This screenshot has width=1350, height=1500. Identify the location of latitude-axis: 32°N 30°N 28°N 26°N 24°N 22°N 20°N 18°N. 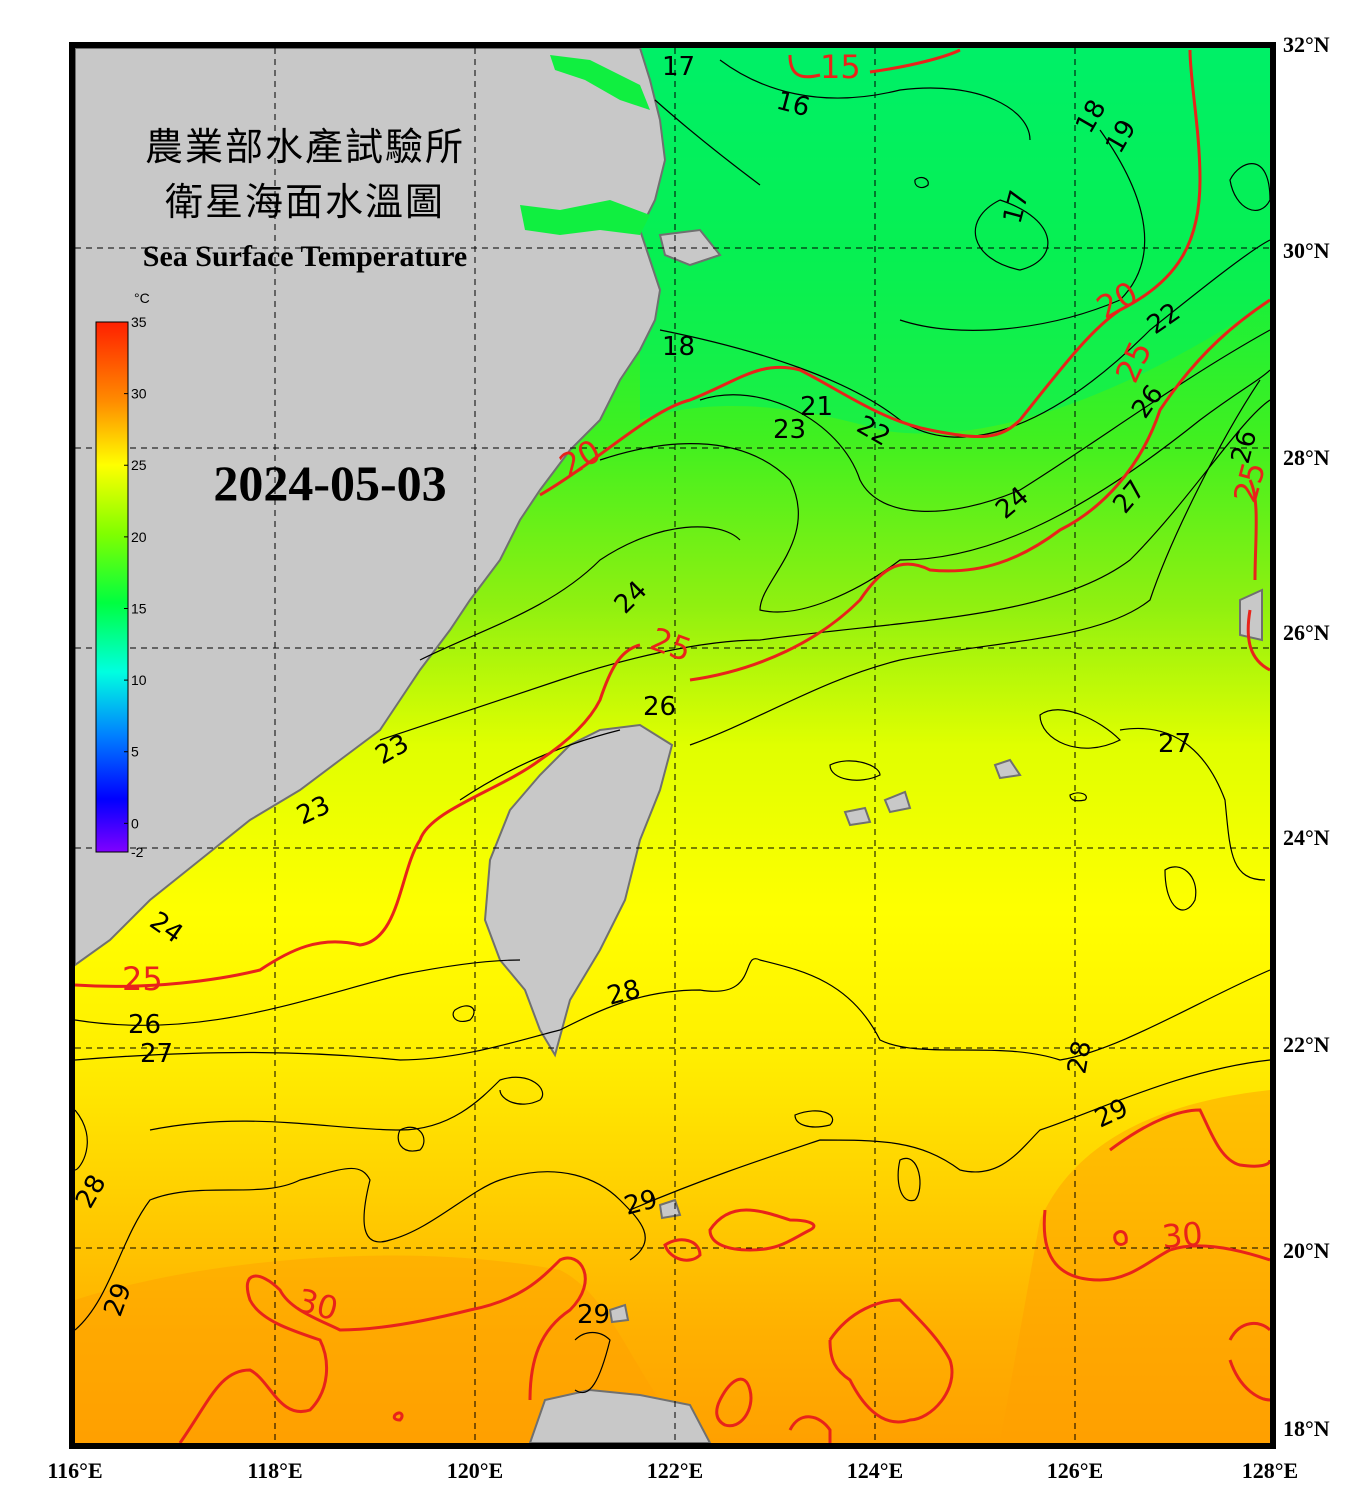
(1306, 736).